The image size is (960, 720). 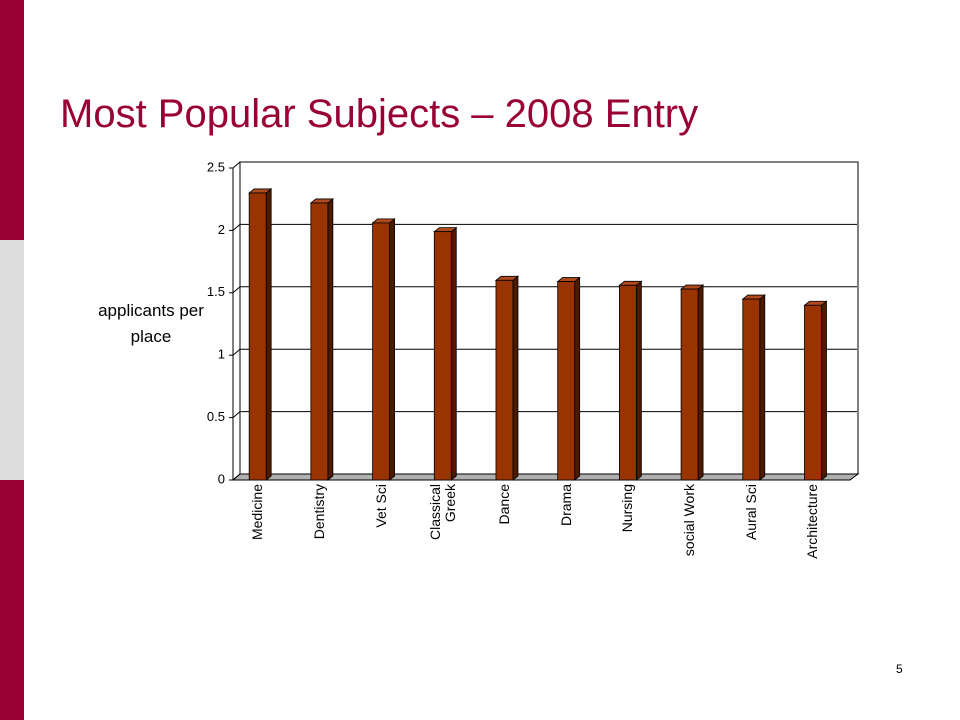 What do you see at coordinates (216, 166) in the screenshot?
I see `y-tick-label: 2.5` at bounding box center [216, 166].